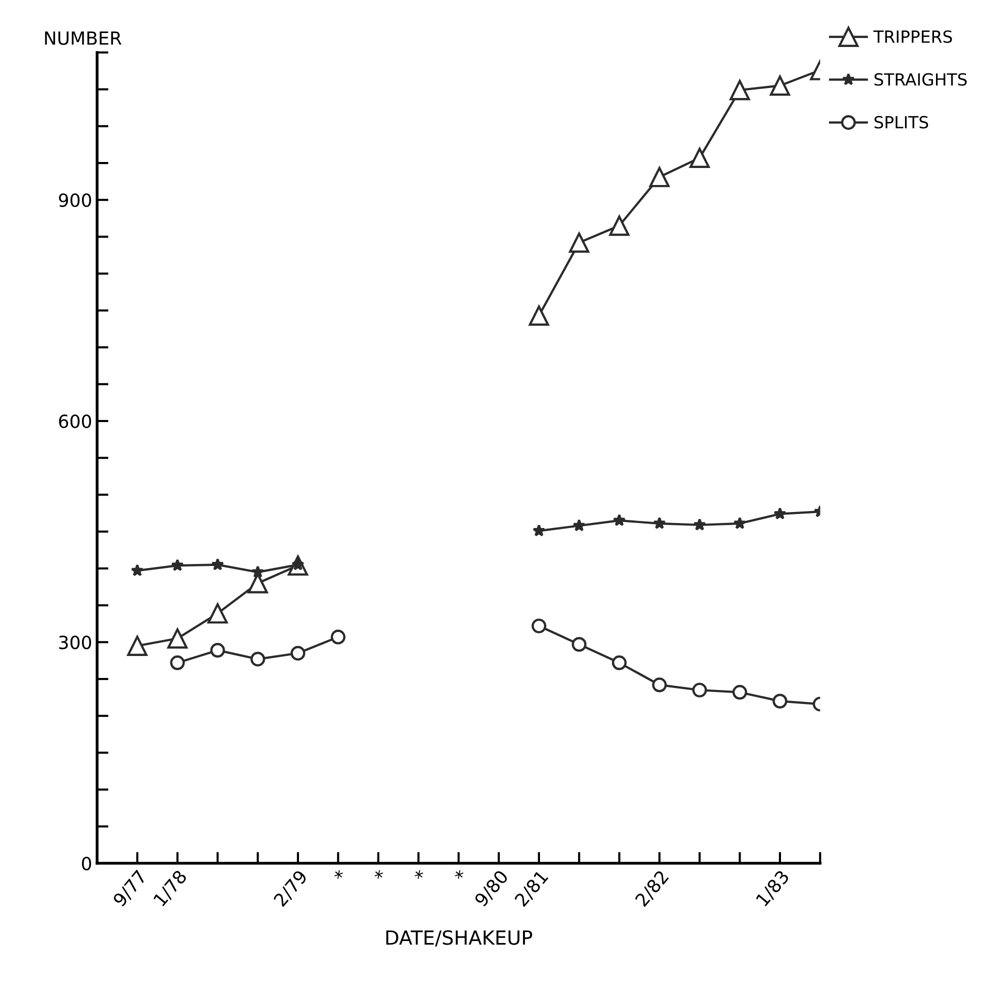 The height and width of the screenshot is (990, 981). I want to click on legend-label: STRAIGHTS, so click(920, 79).